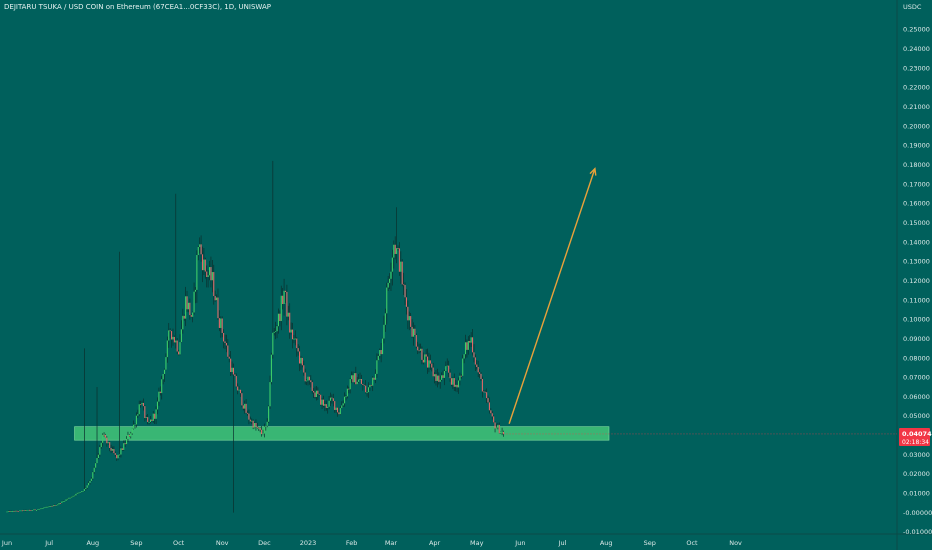  I want to click on time-tick-label: Nov, so click(222, 543).